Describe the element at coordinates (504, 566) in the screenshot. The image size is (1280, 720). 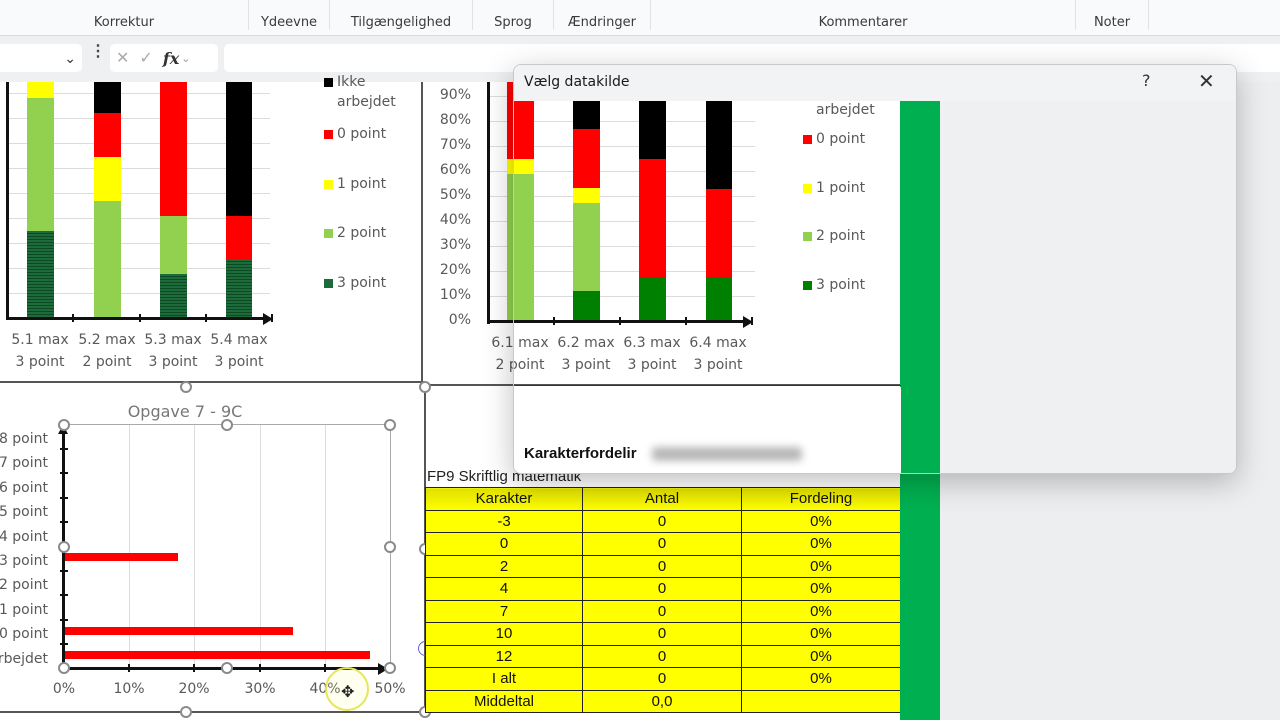
I see `table-cell: 2` at that location.